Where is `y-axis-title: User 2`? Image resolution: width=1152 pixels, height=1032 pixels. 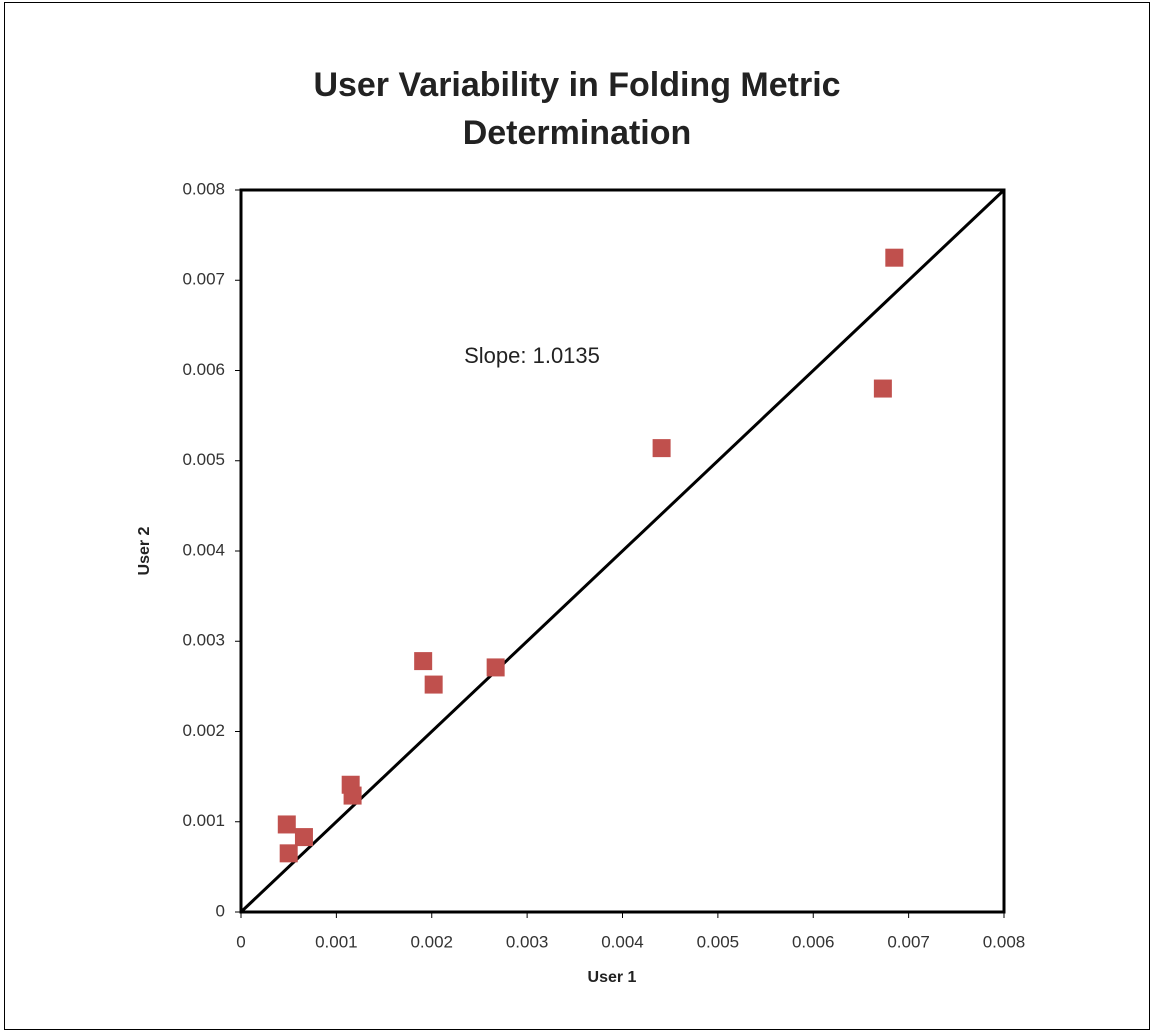 y-axis-title: User 2 is located at coordinates (144, 550).